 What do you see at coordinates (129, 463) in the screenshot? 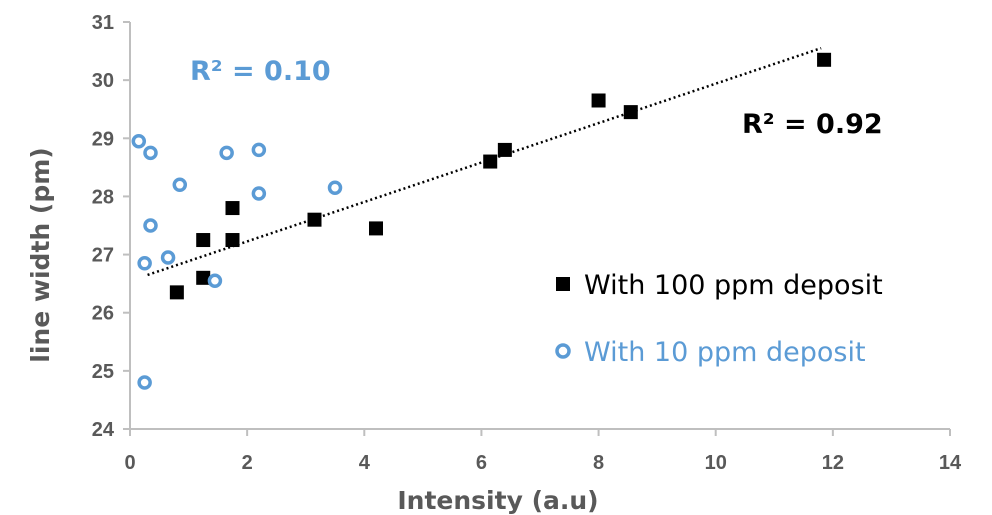
I see `x-tick-label: 0` at bounding box center [129, 463].